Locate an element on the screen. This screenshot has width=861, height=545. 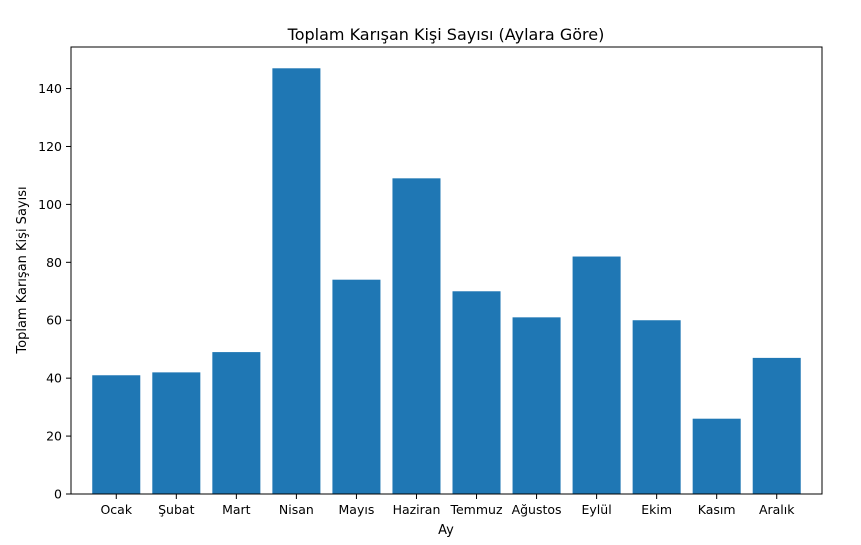
y-tick-label: 20 is located at coordinates (54, 436).